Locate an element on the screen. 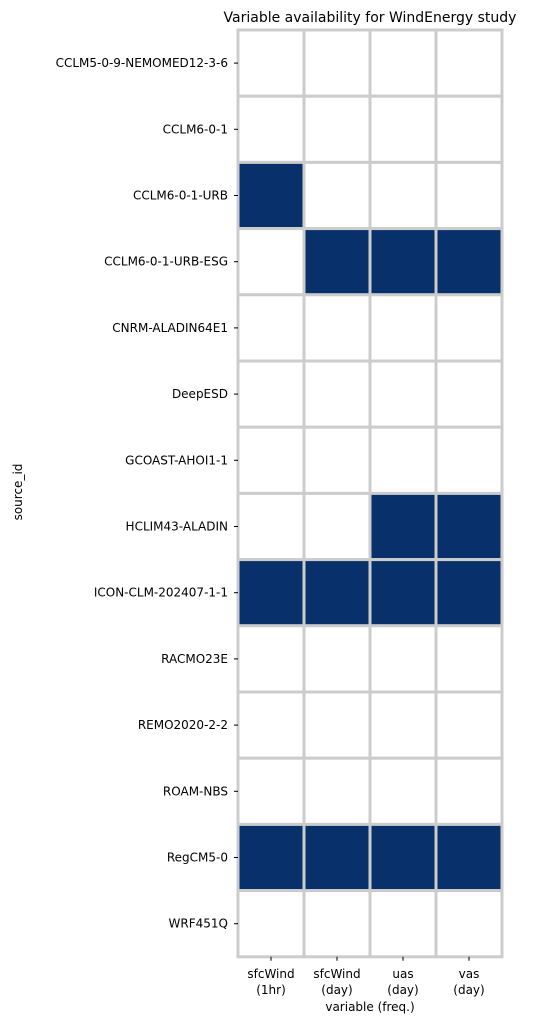  x-tick-label-freq: (1hr) is located at coordinates (271, 990).